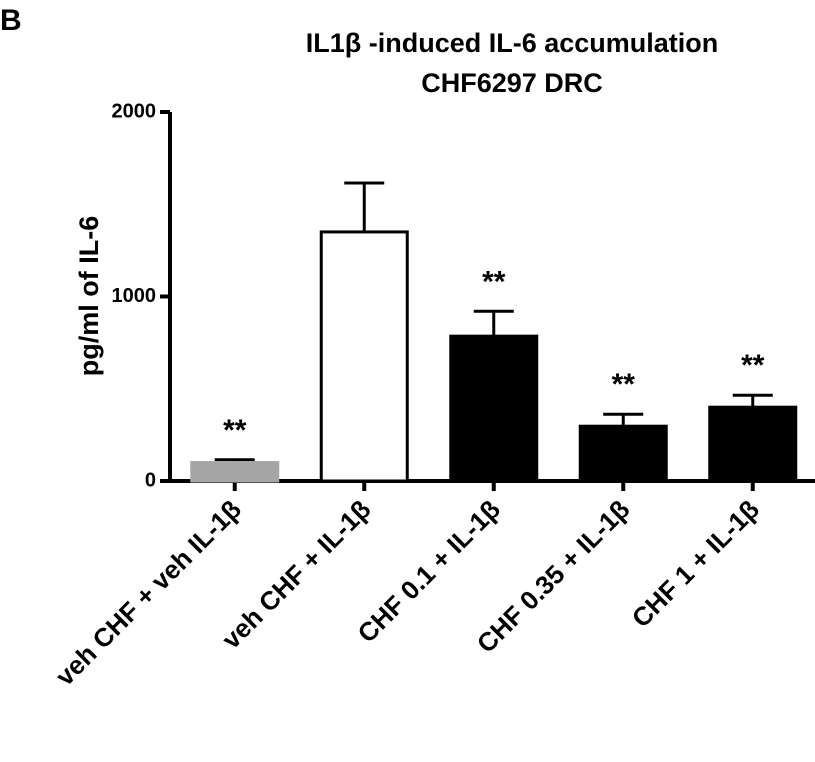  I want to click on panel-label: B, so click(11, 20).